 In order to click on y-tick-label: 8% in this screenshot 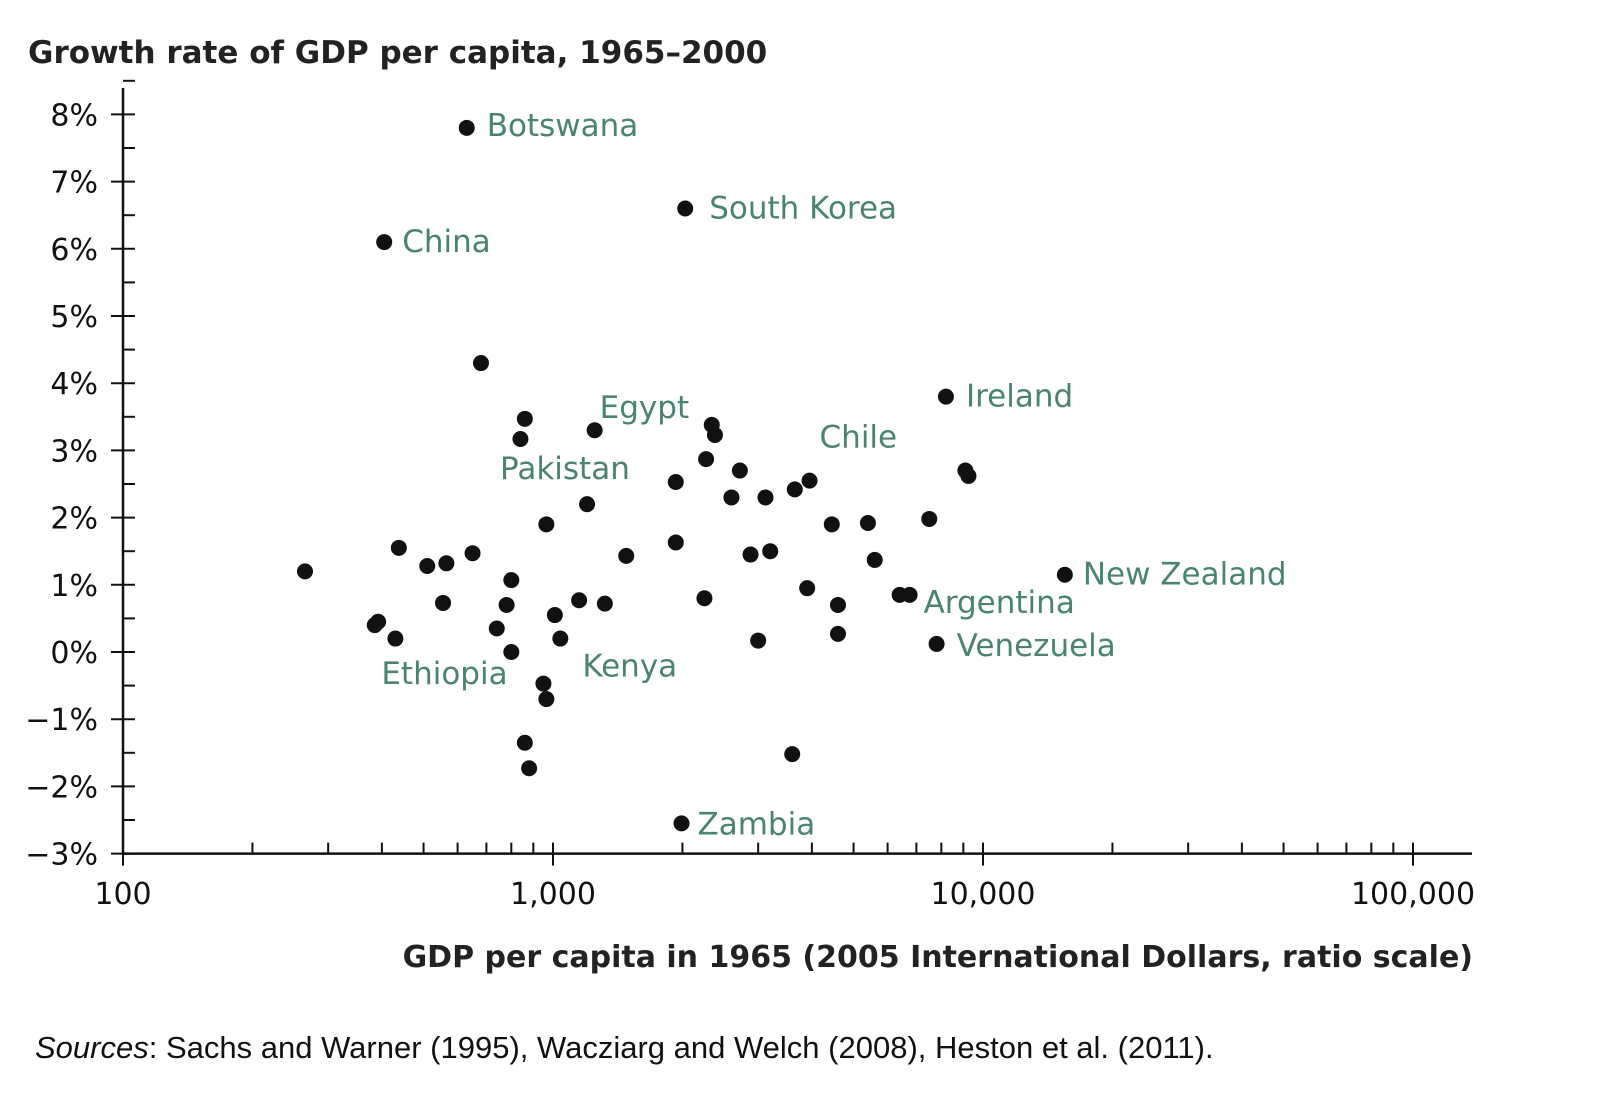, I will do `click(74, 115)`.